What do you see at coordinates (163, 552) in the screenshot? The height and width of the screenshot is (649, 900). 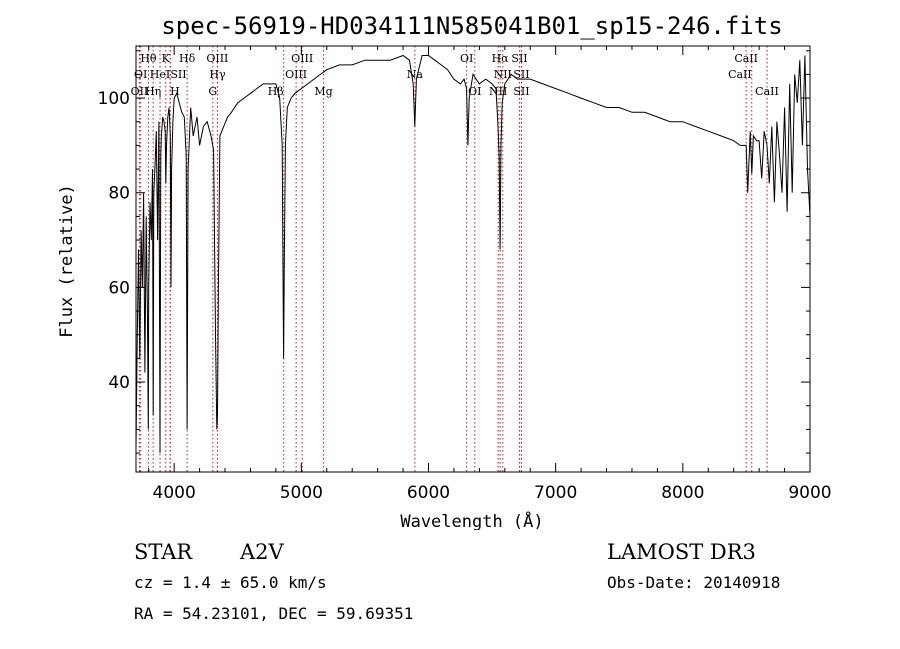 I see `object-class: STAR` at bounding box center [163, 552].